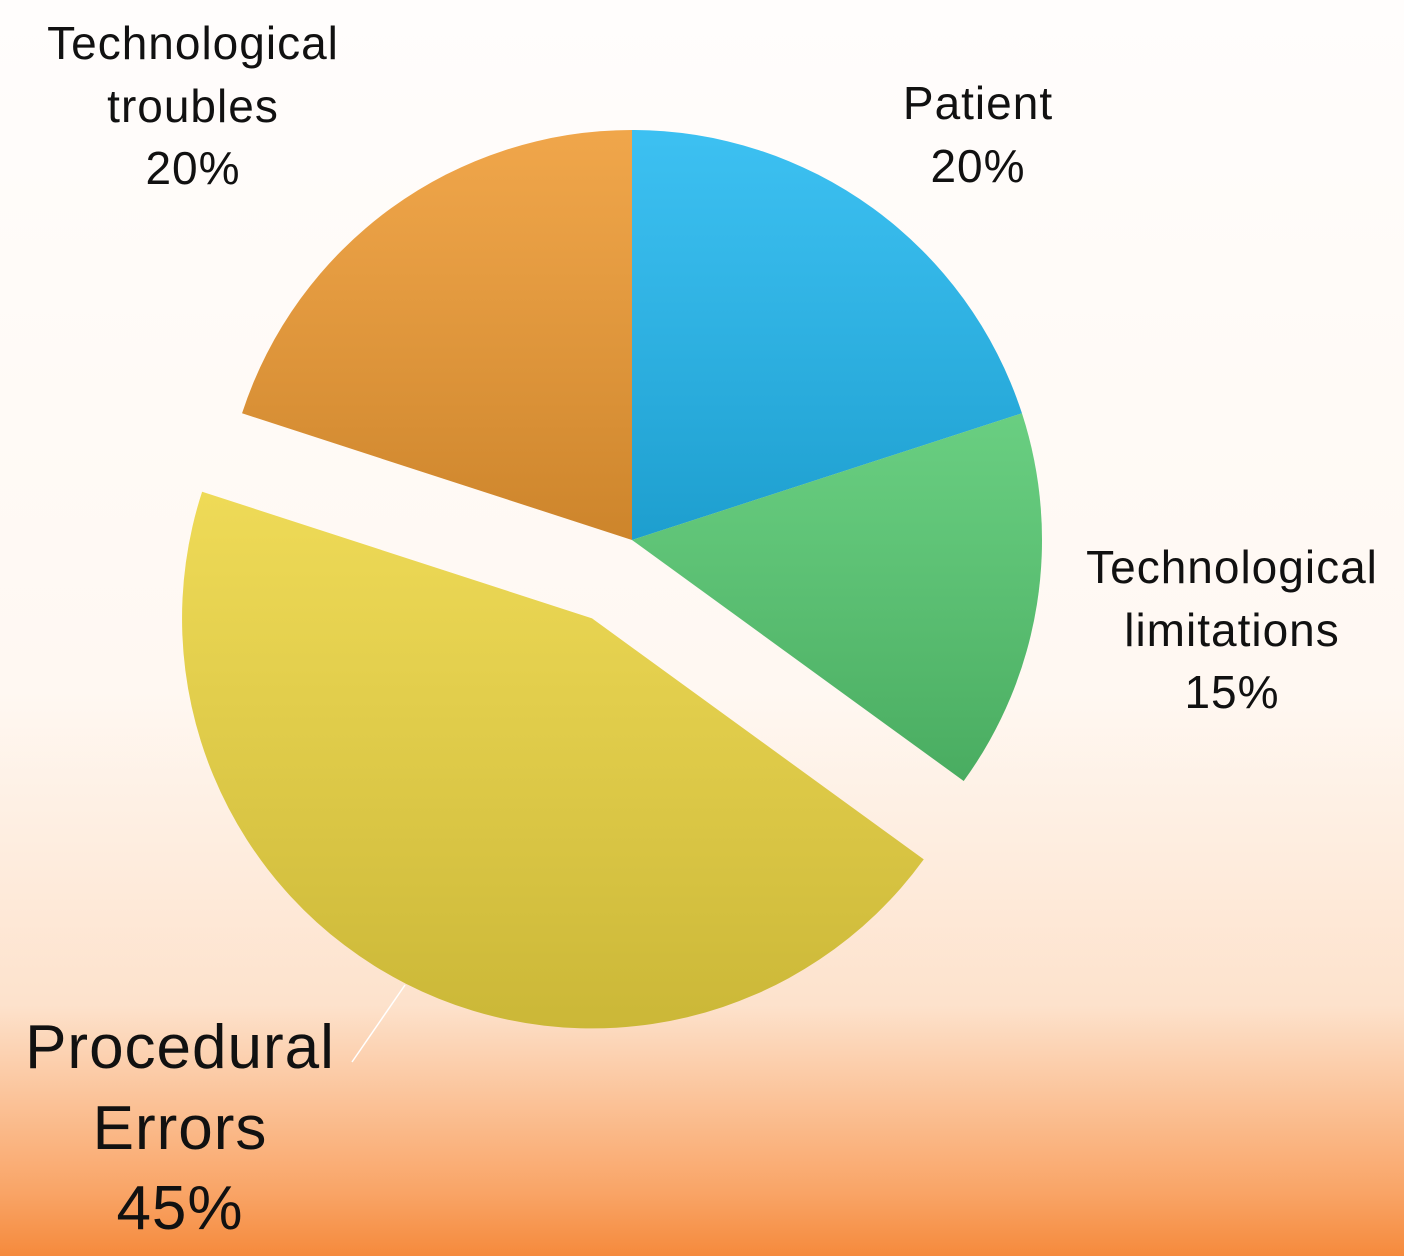 The height and width of the screenshot is (1256, 1404). Describe the element at coordinates (1232, 598) in the screenshot. I see `category-label: Technological limitations` at that location.